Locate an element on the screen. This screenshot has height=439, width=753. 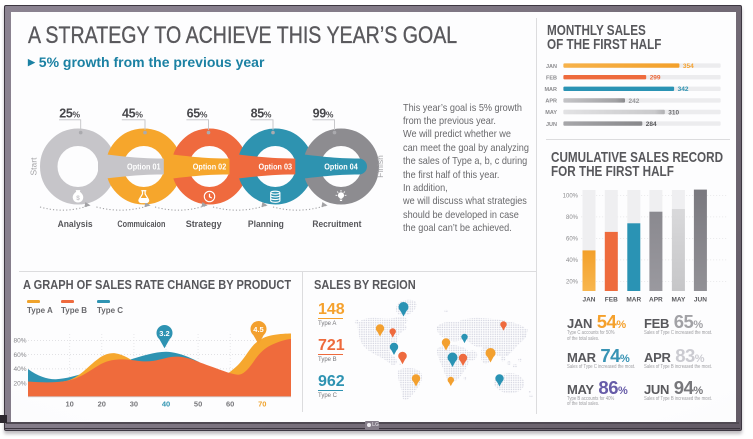
svg-text: Finish is located at coordinates (380, 166).